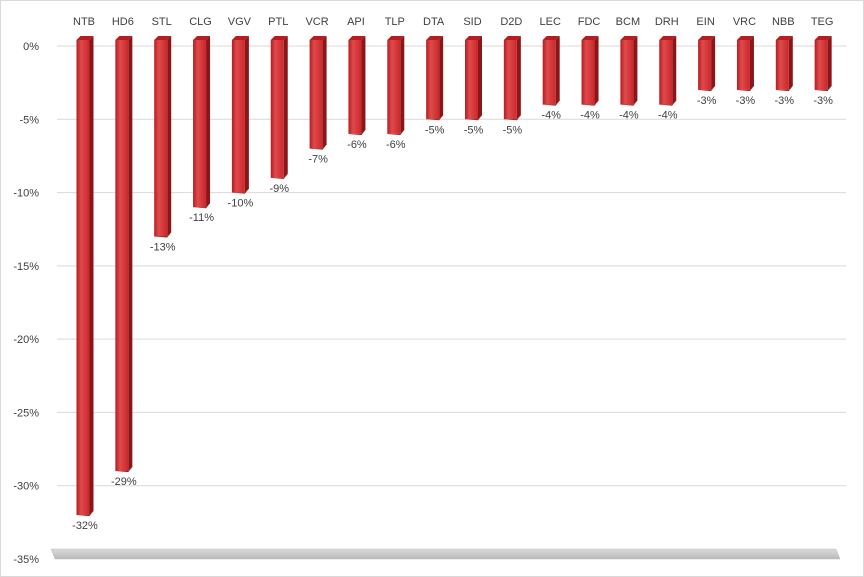 Image resolution: width=864 pixels, height=577 pixels. Describe the element at coordinates (26, 267) in the screenshot. I see `y-tick-label: -15%` at that location.